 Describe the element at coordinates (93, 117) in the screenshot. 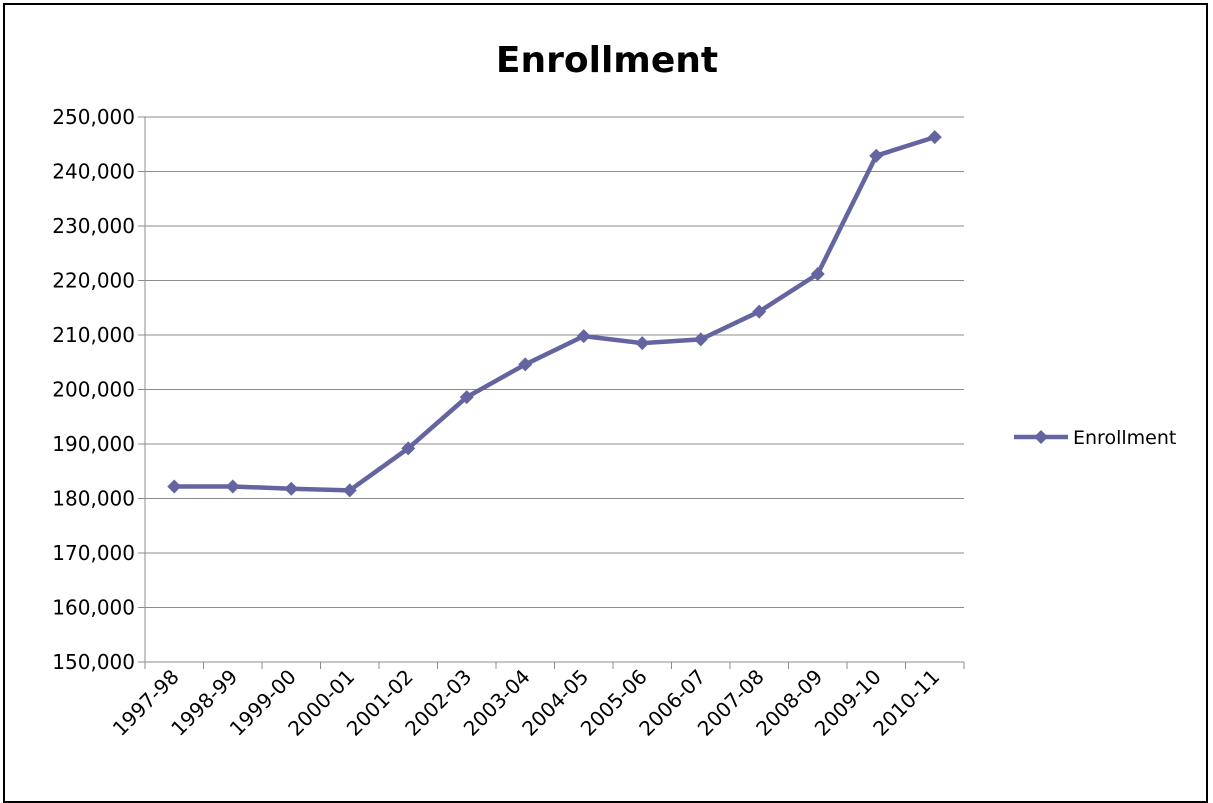

I see `y-tick-label: 250,000` at that location.